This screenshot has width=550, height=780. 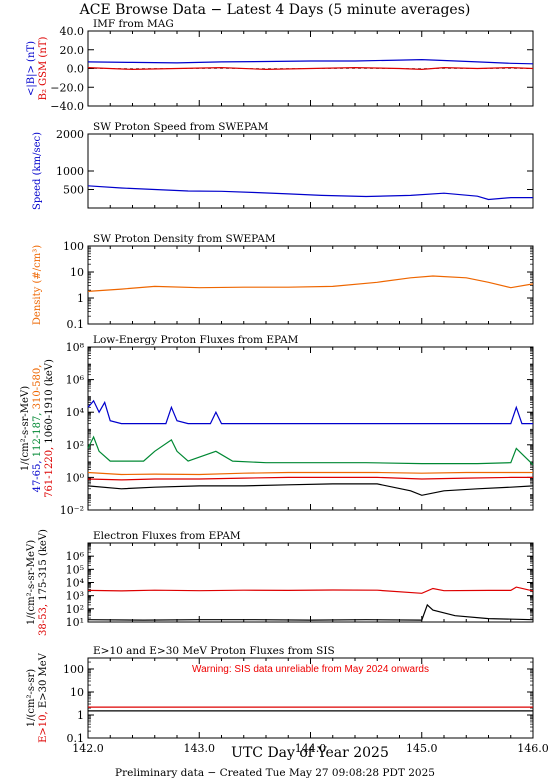 What do you see at coordinates (75, 477) in the screenshot?
I see `y-tick-label: 10⁰` at bounding box center [75, 477].